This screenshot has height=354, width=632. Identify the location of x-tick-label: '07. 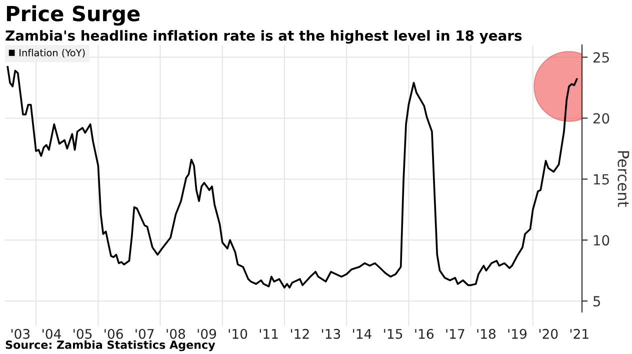
(145, 333).